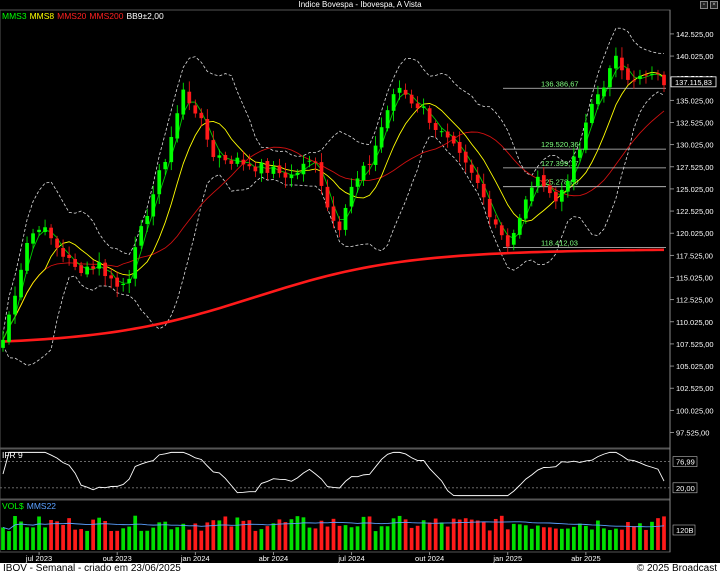 The width and height of the screenshot is (720, 575). I want to click on current-price-label: 137.115,83, so click(693, 82).